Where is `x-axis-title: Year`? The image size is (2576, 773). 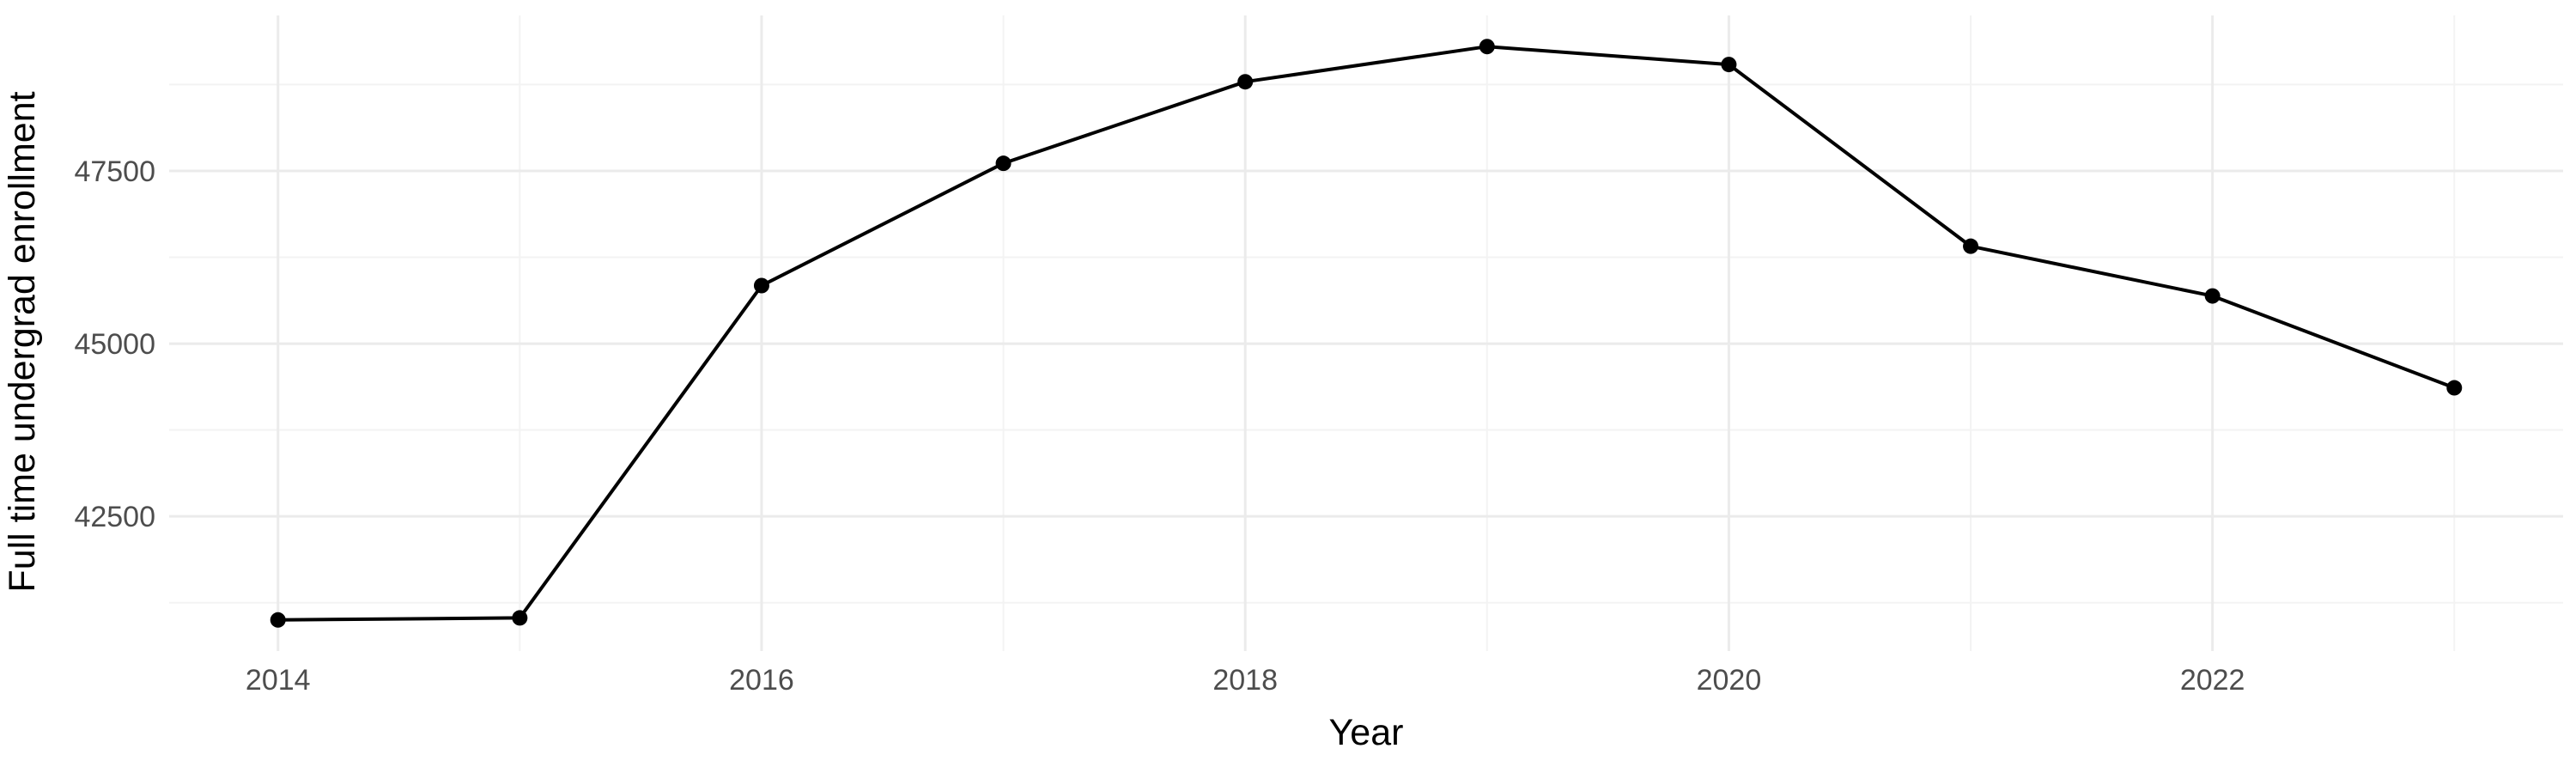 x-axis-title: Year is located at coordinates (1367, 732).